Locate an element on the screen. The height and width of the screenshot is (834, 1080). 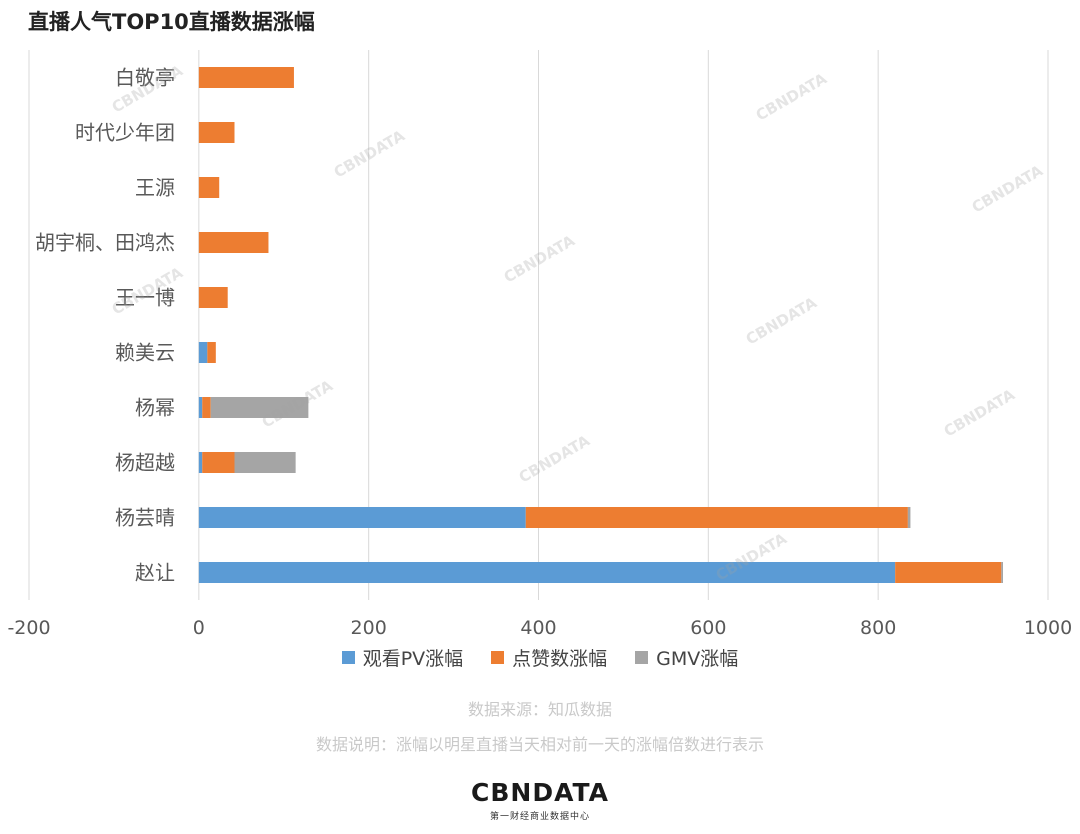
explanation-note: 数据说明：涨幅以明星直播当天相对前一天的涨幅倍数进行表示 is located at coordinates (539, 744).